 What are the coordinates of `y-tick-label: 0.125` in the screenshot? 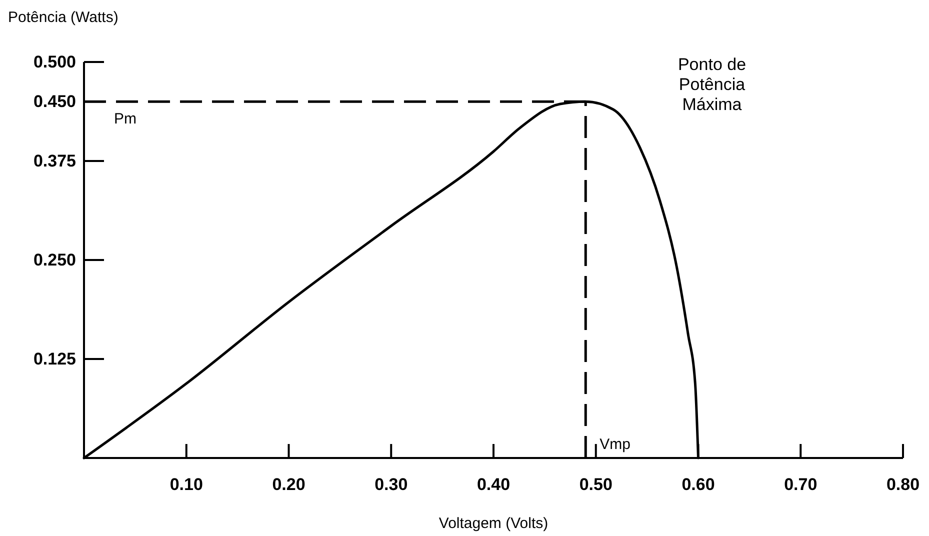 It's located at (54, 358).